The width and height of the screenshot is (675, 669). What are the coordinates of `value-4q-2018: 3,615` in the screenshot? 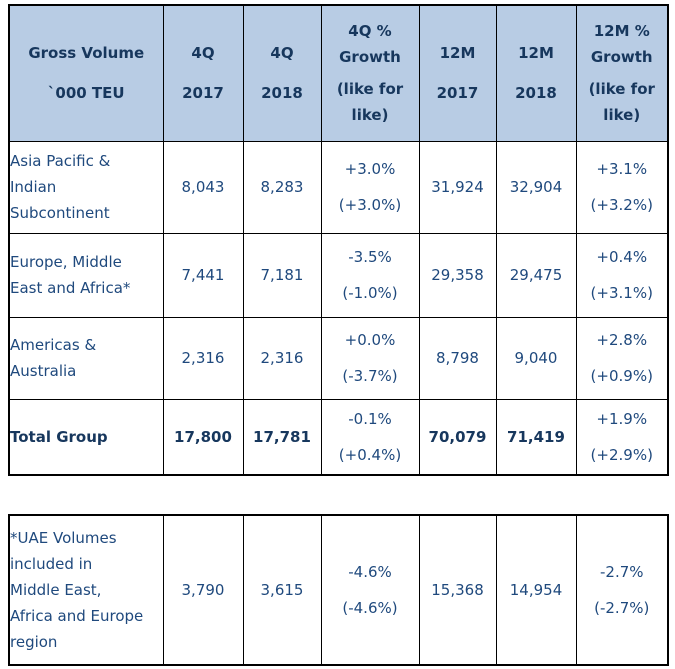 It's located at (282, 590).